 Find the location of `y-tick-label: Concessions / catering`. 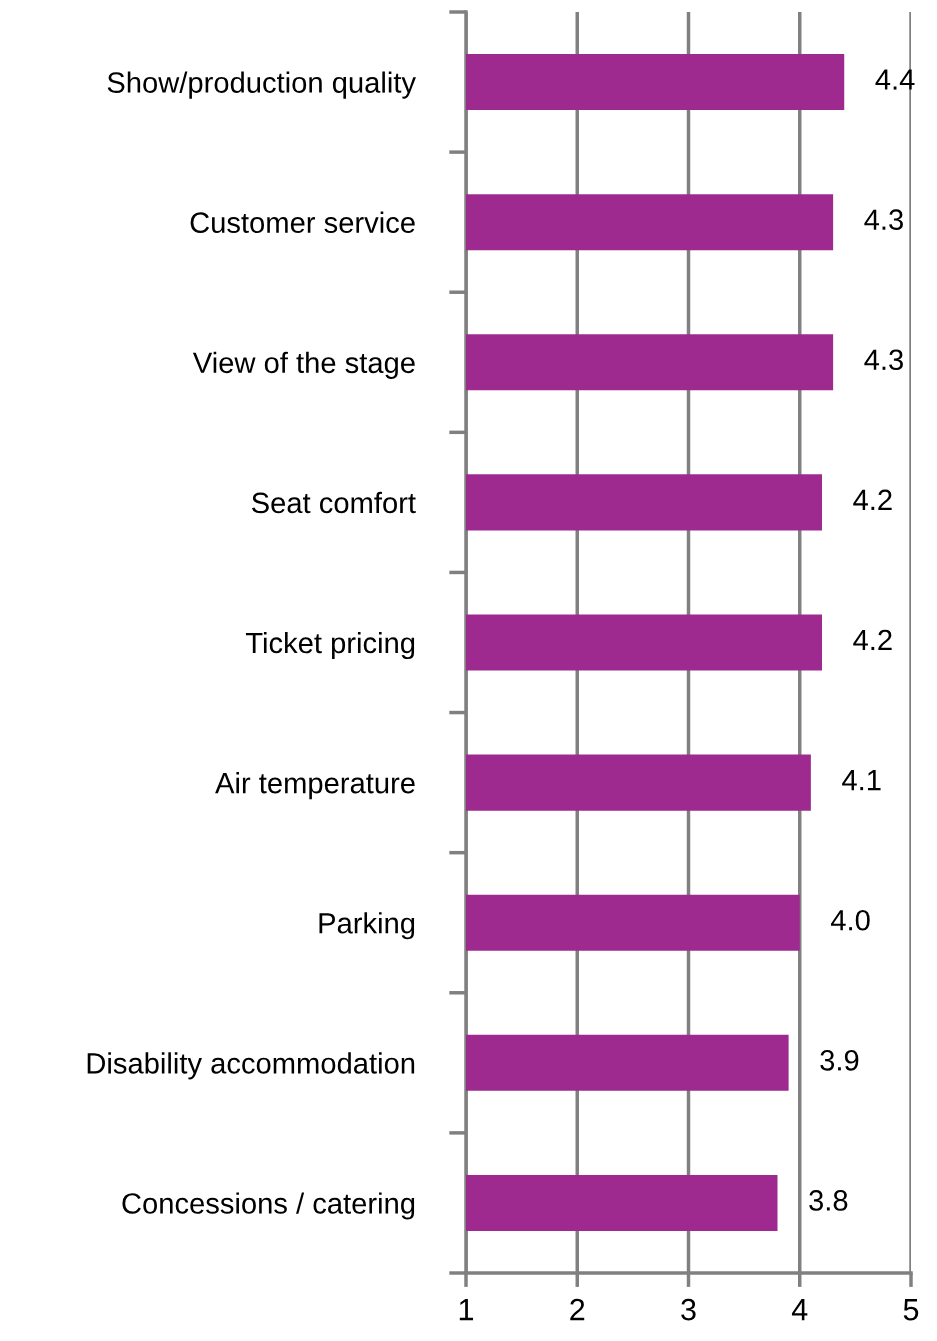

y-tick-label: Concessions / catering is located at coordinates (268, 1206).